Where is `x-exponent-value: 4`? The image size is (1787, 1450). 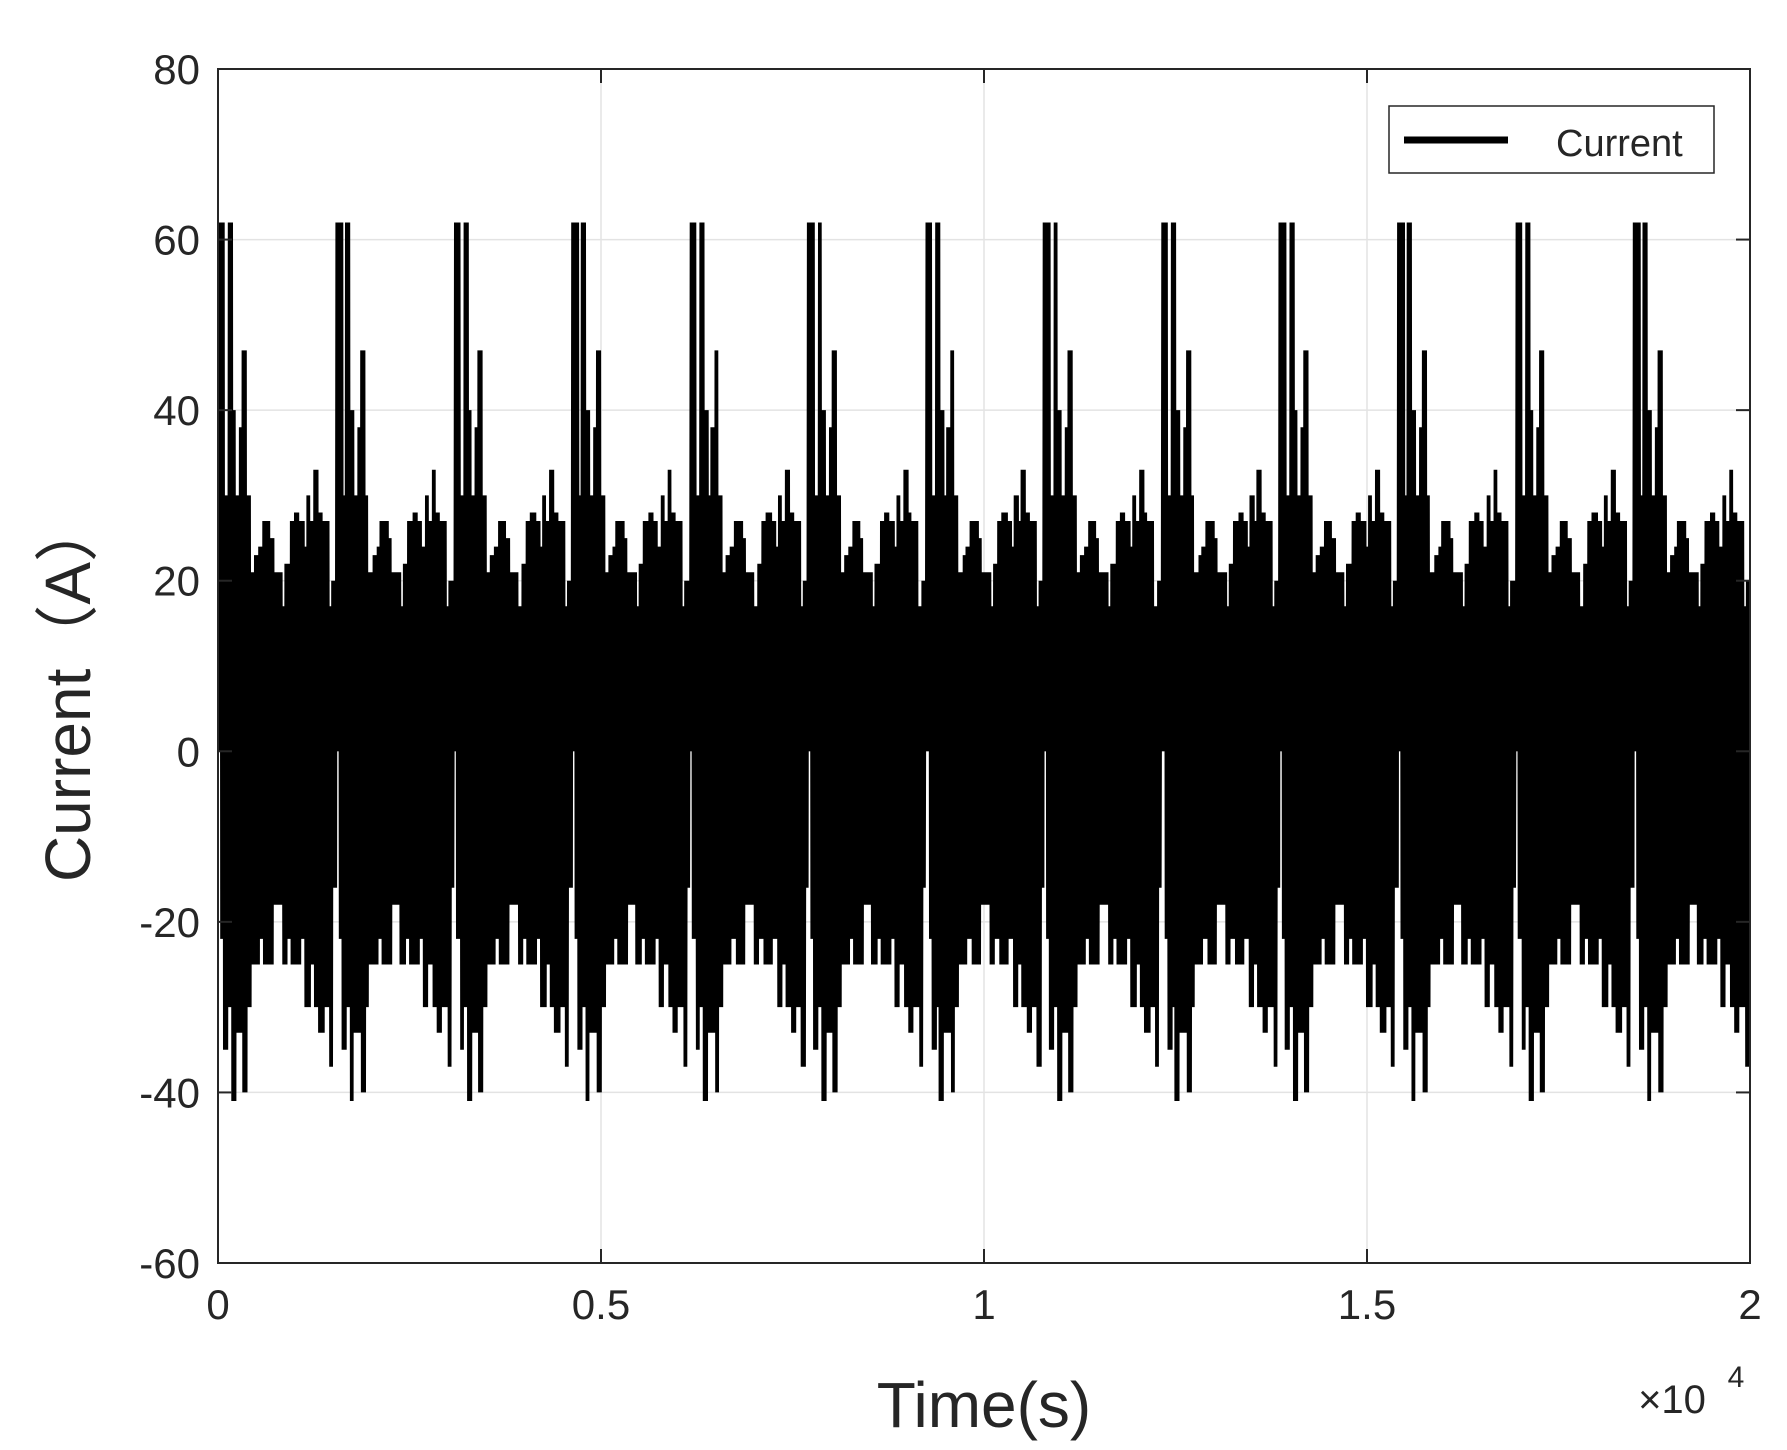 x-exponent-value: 4 is located at coordinates (1736, 1377).